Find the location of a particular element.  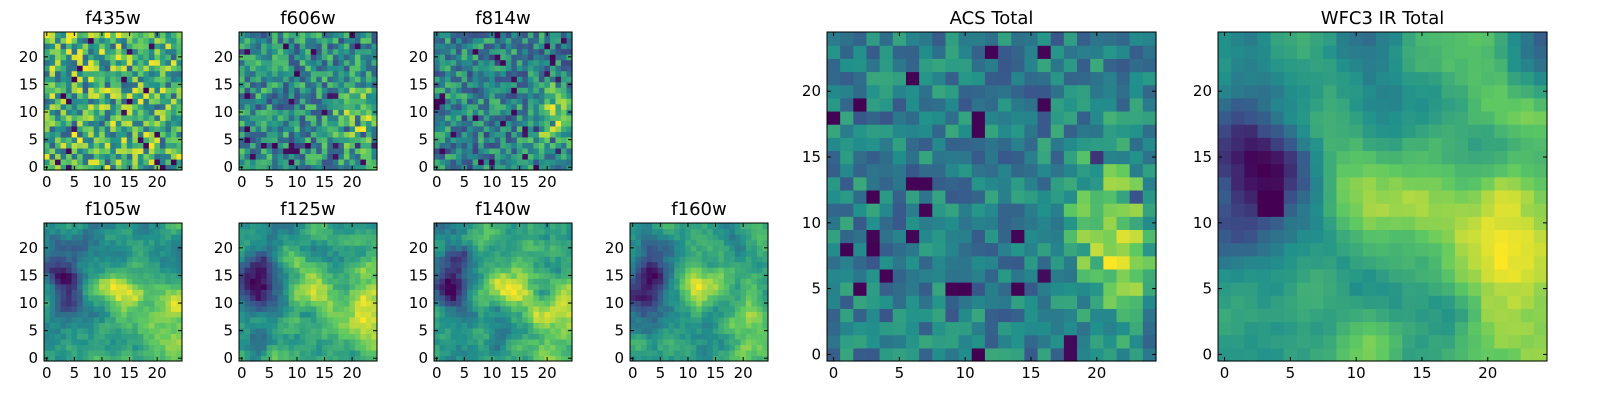

y-tick-label: 0 is located at coordinates (228, 167).